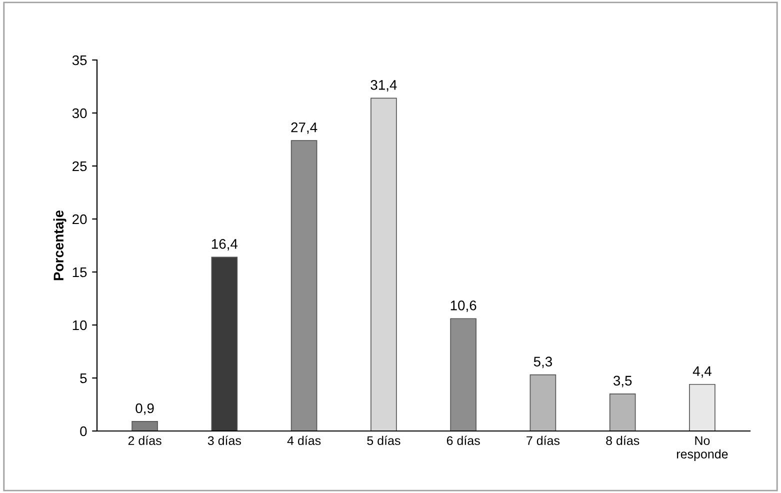 The image size is (781, 493). Describe the element at coordinates (79, 219) in the screenshot. I see `y-tick-label: 20` at that location.